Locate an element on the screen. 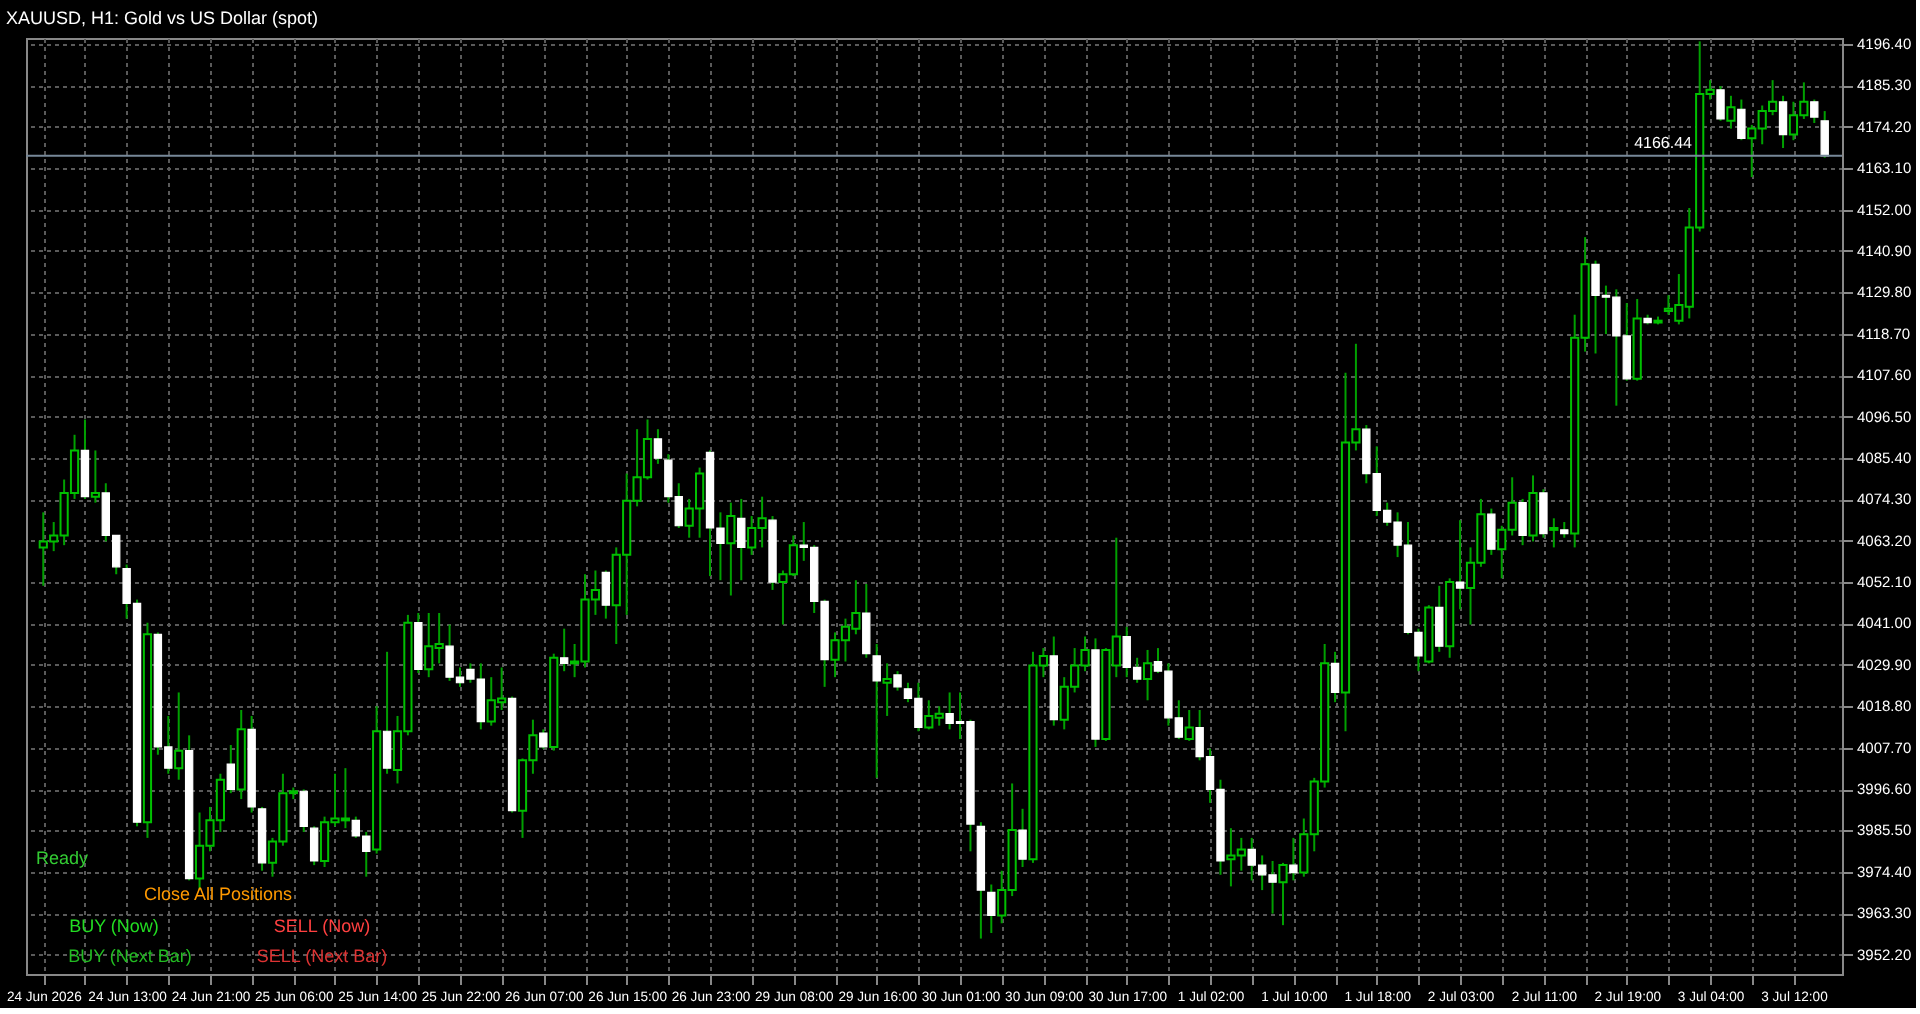 The height and width of the screenshot is (1014, 1920). annotation: SELL (Next Bar) is located at coordinates (322, 956).